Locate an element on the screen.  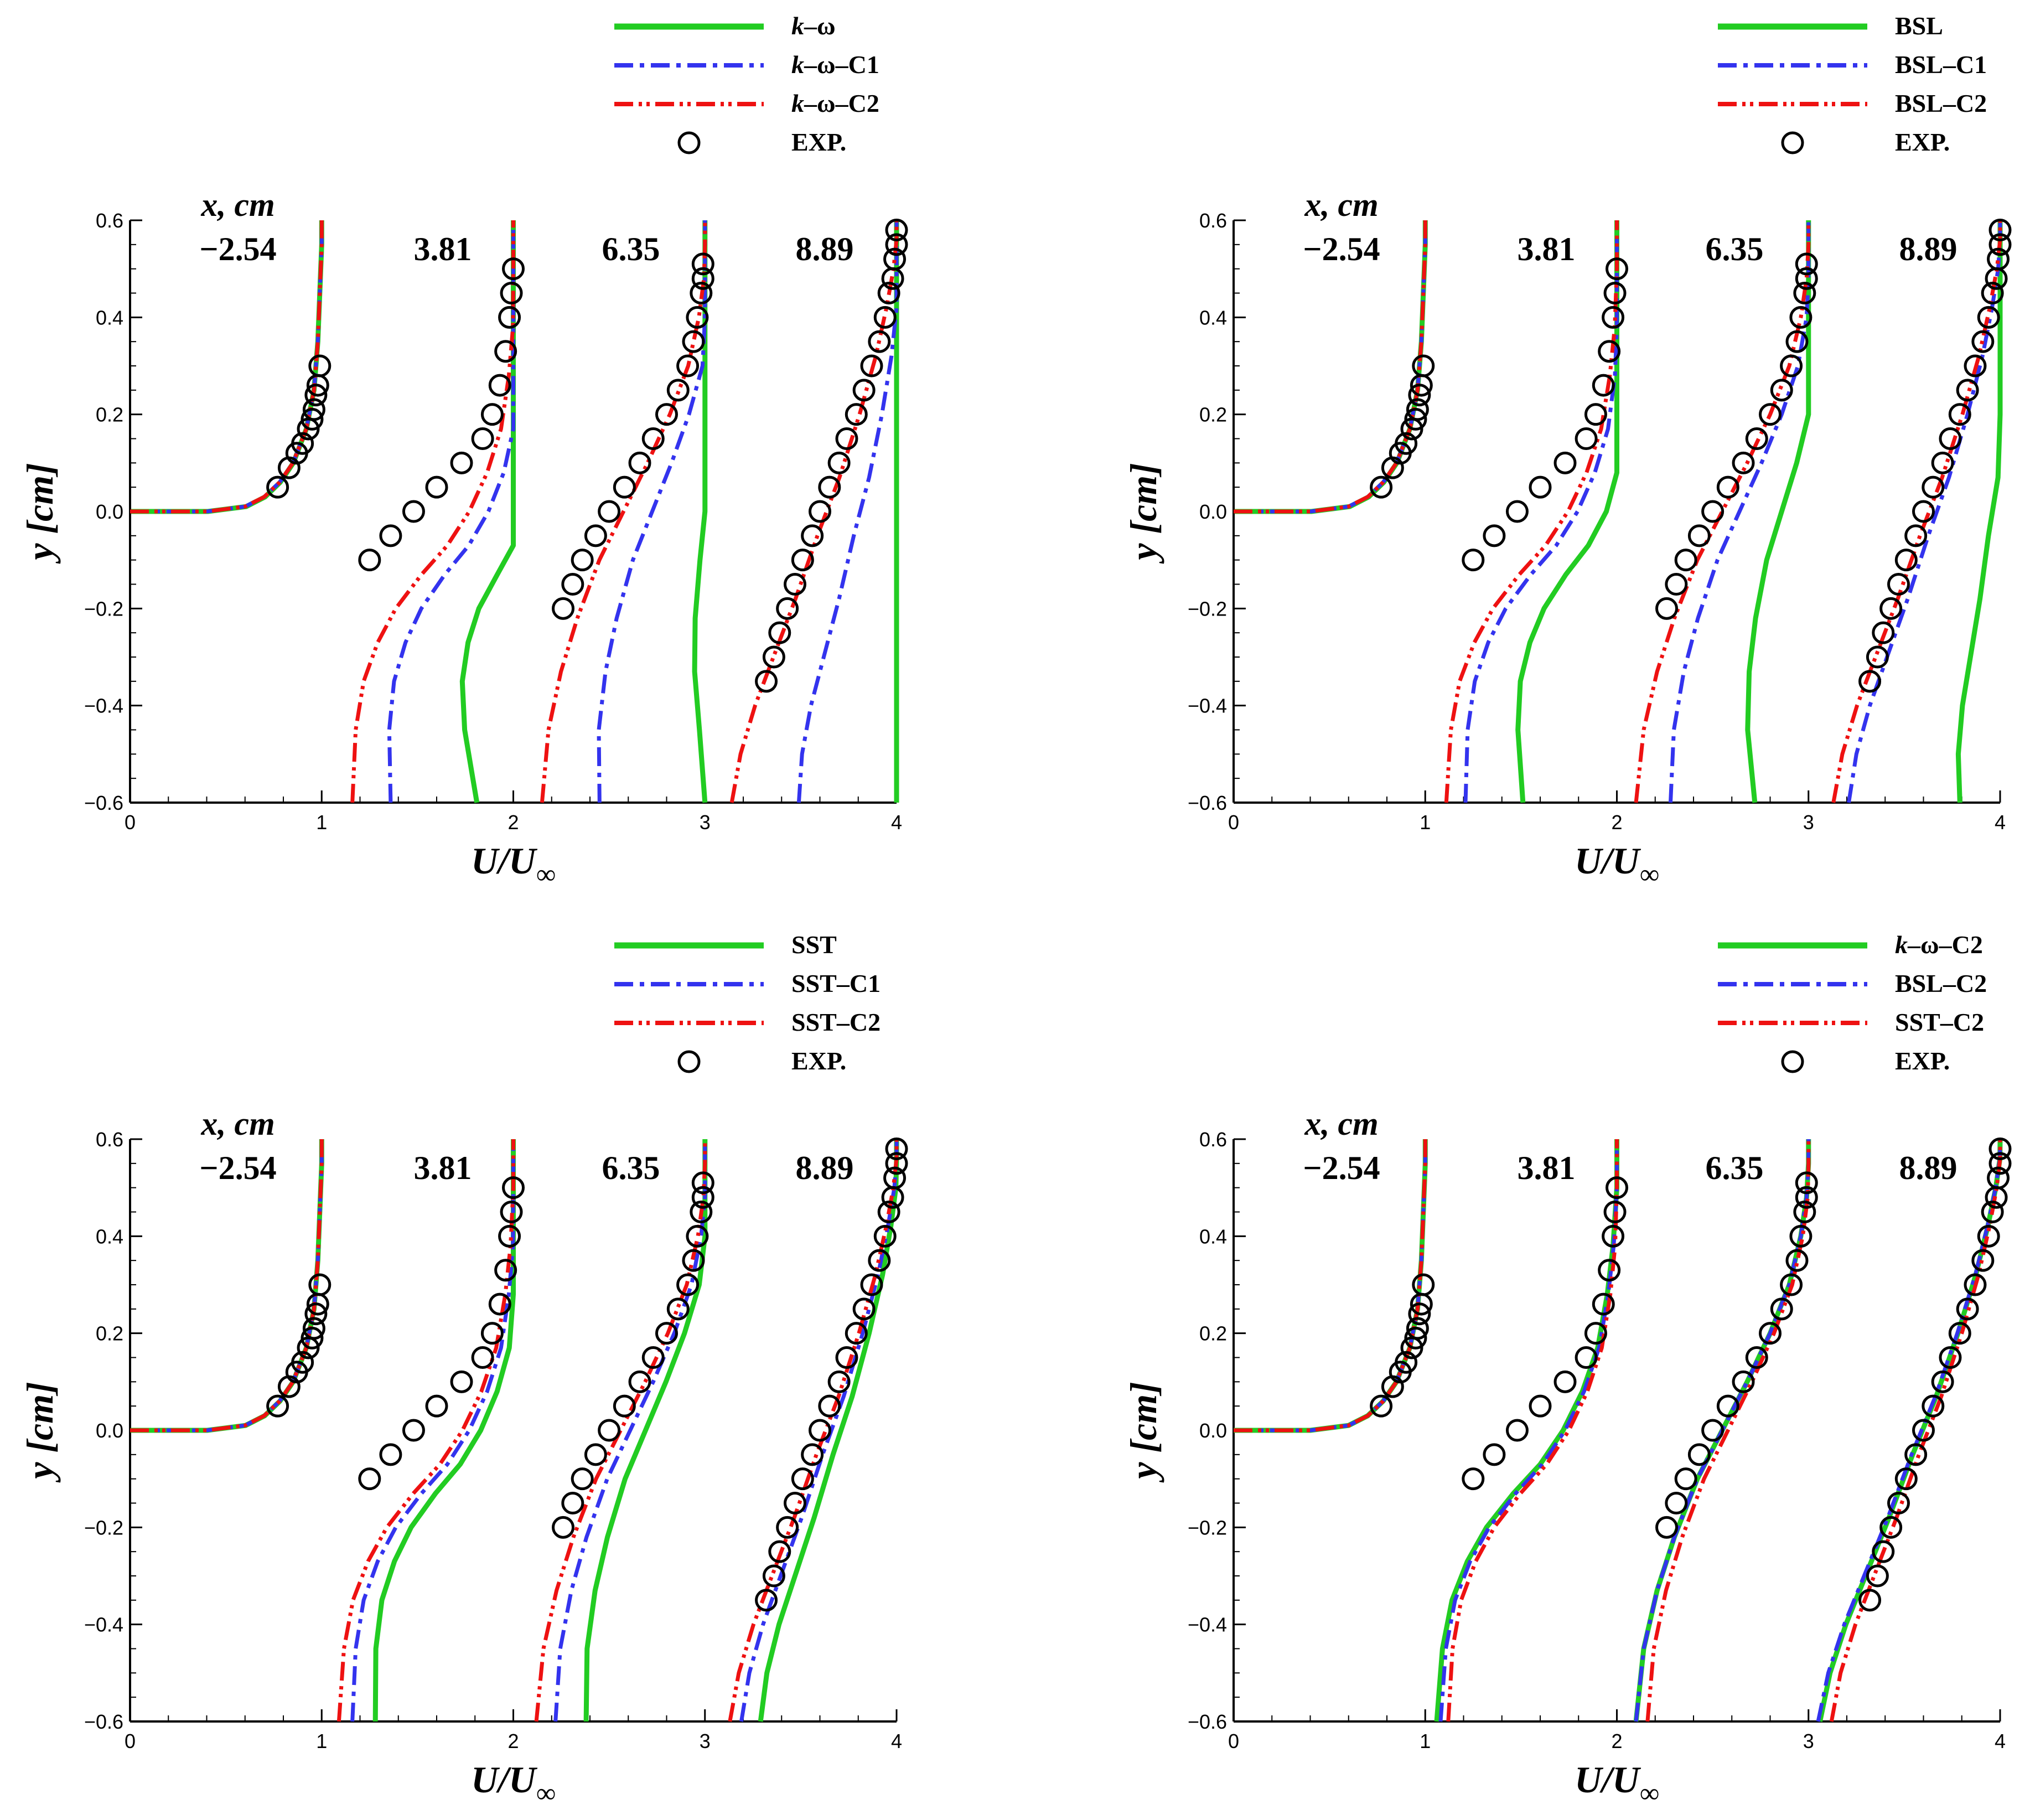
legend-label-text: EXP. is located at coordinates (818, 142).